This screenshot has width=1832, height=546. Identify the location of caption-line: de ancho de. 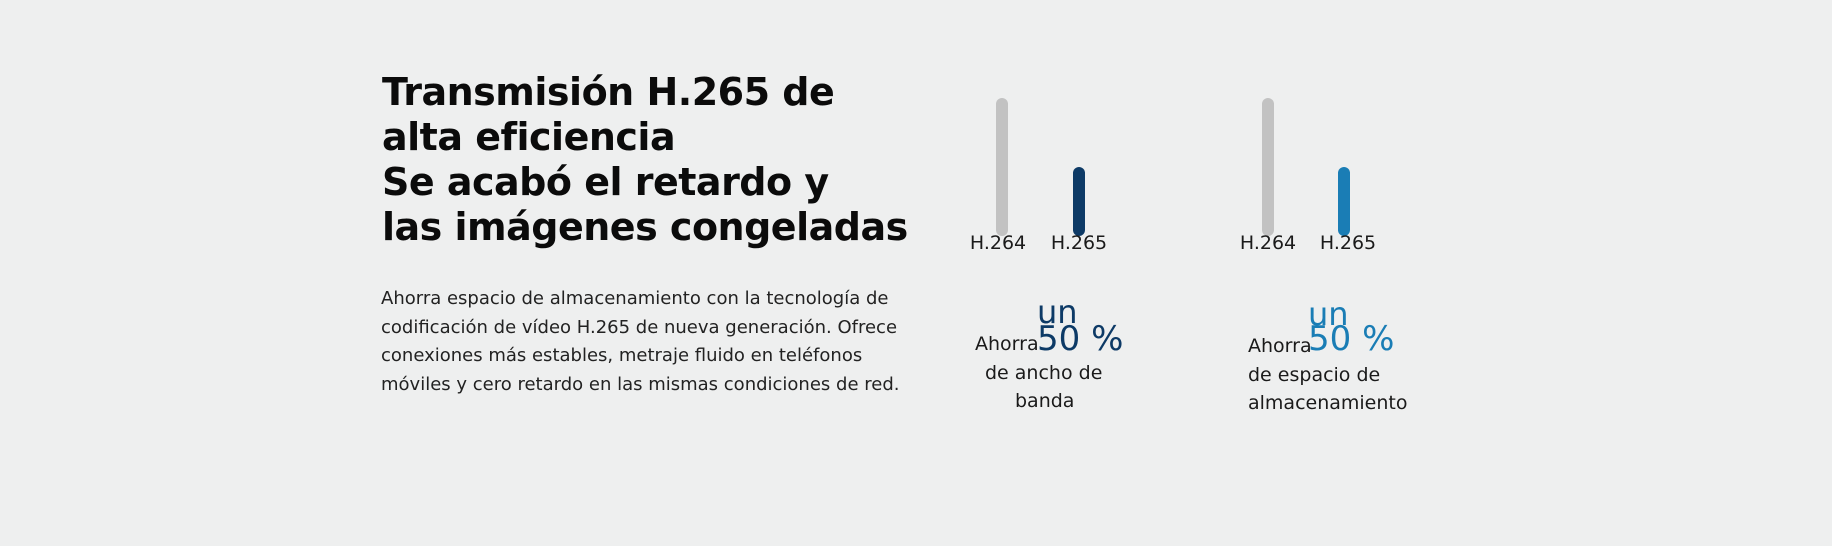
(1044, 373).